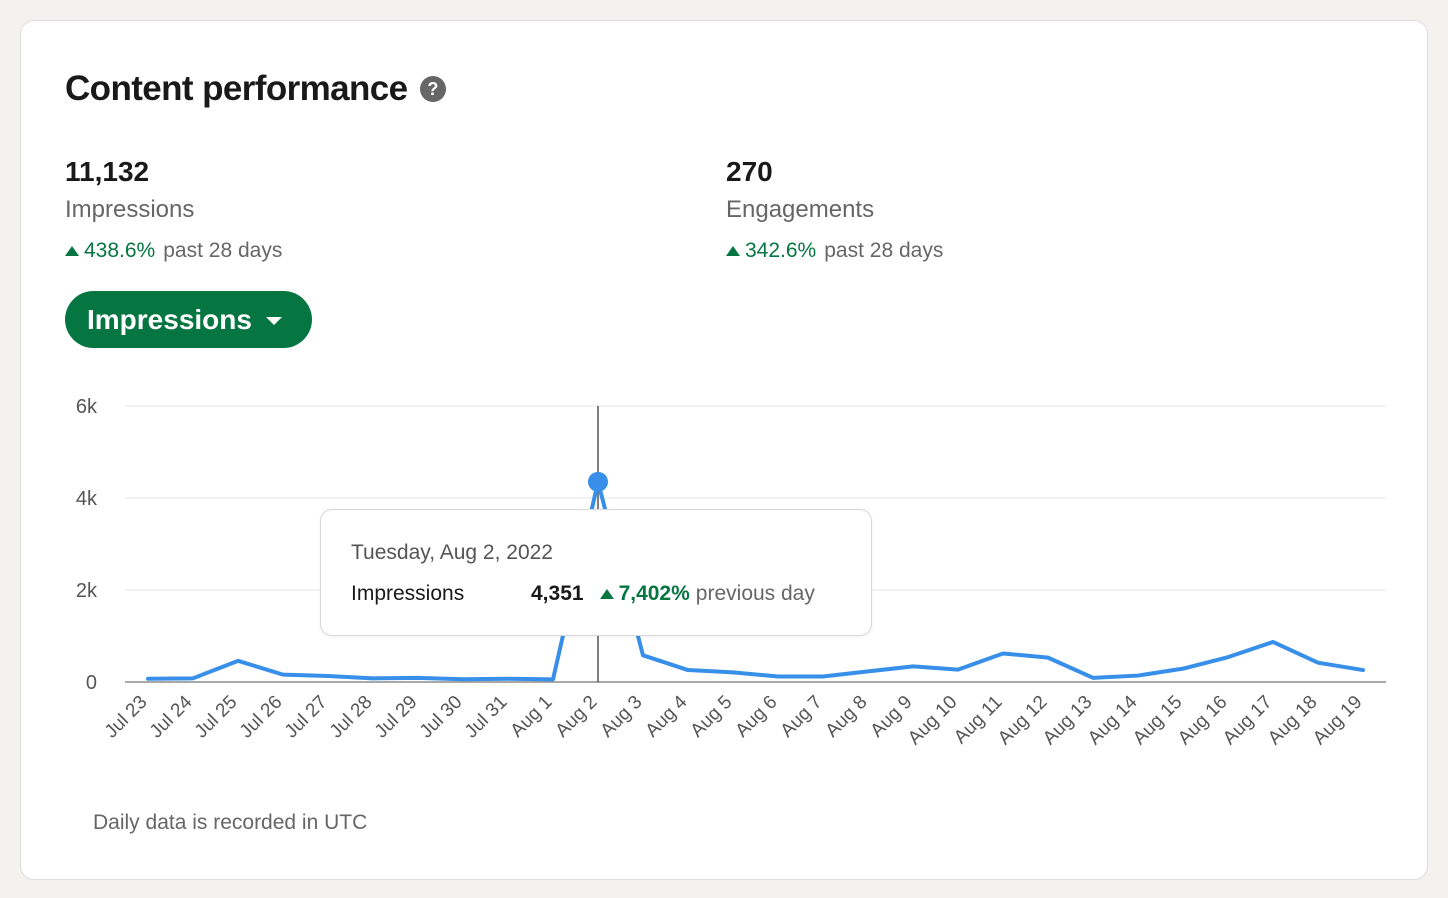 The height and width of the screenshot is (898, 1448). What do you see at coordinates (654, 593) in the screenshot?
I see `tooltip-change-pct: 7,402%` at bounding box center [654, 593].